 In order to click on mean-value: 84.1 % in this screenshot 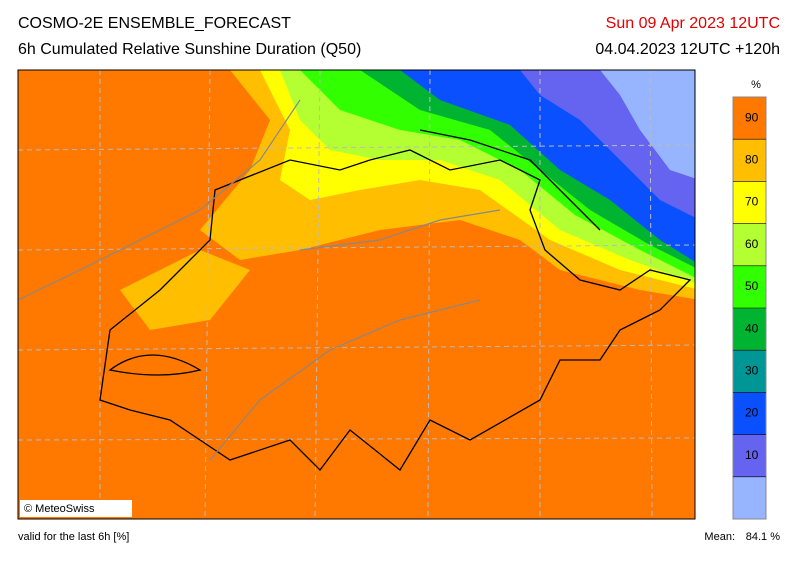, I will do `click(763, 537)`.